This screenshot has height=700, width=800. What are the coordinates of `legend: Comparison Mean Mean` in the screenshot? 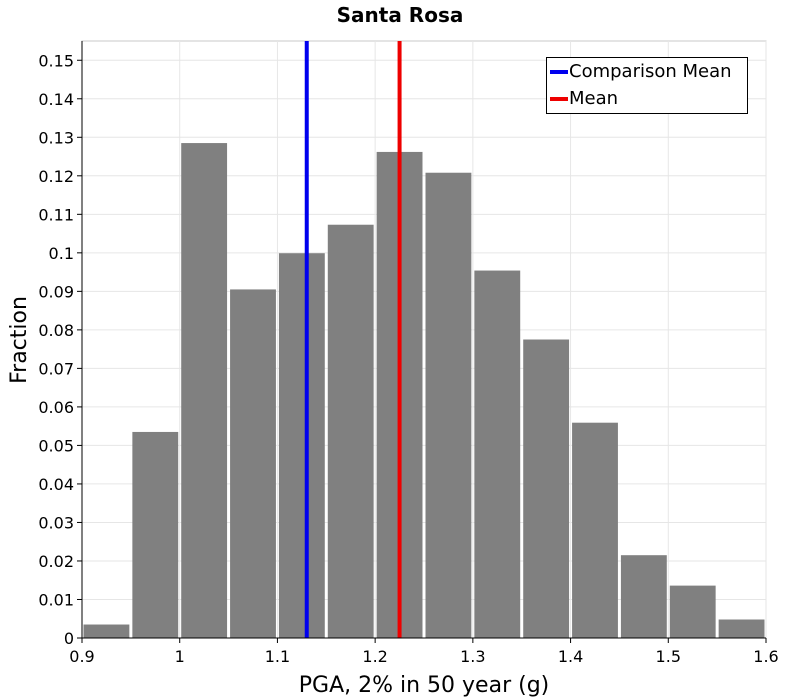 It's located at (647, 85).